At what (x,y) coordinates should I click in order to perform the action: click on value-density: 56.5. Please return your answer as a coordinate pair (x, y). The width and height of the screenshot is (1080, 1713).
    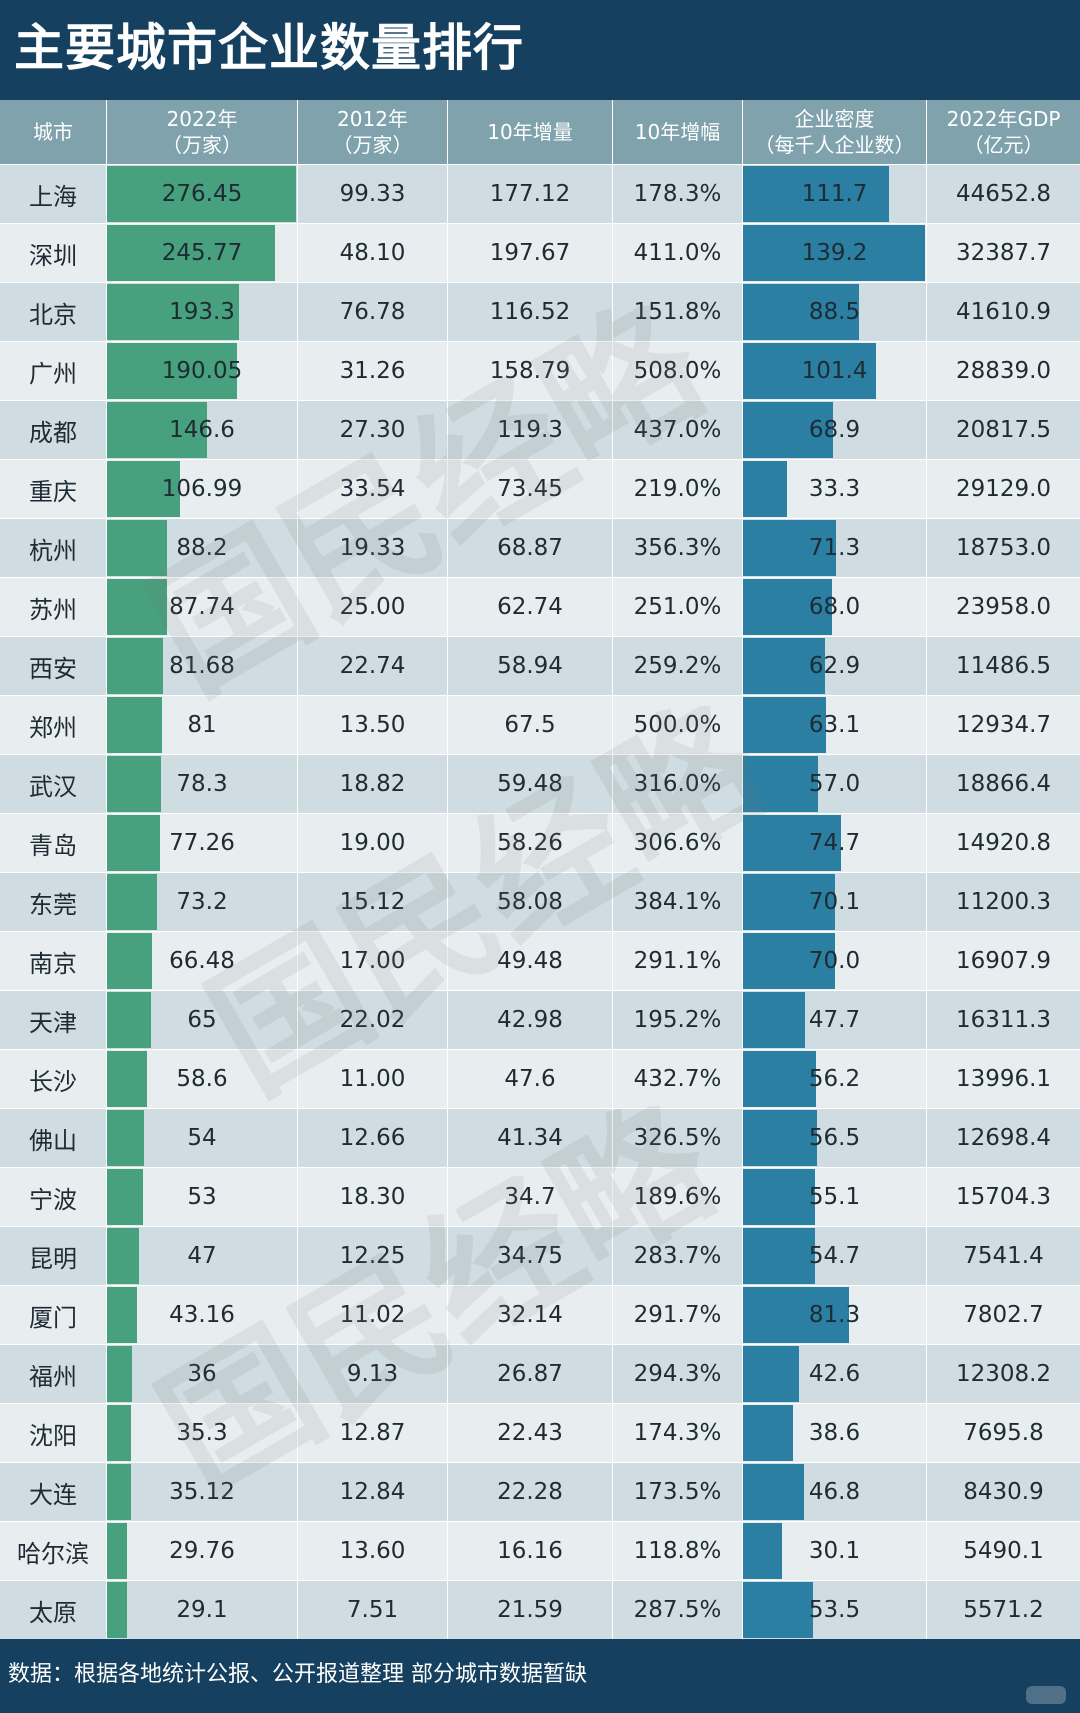
    Looking at the image, I should click on (834, 1138).